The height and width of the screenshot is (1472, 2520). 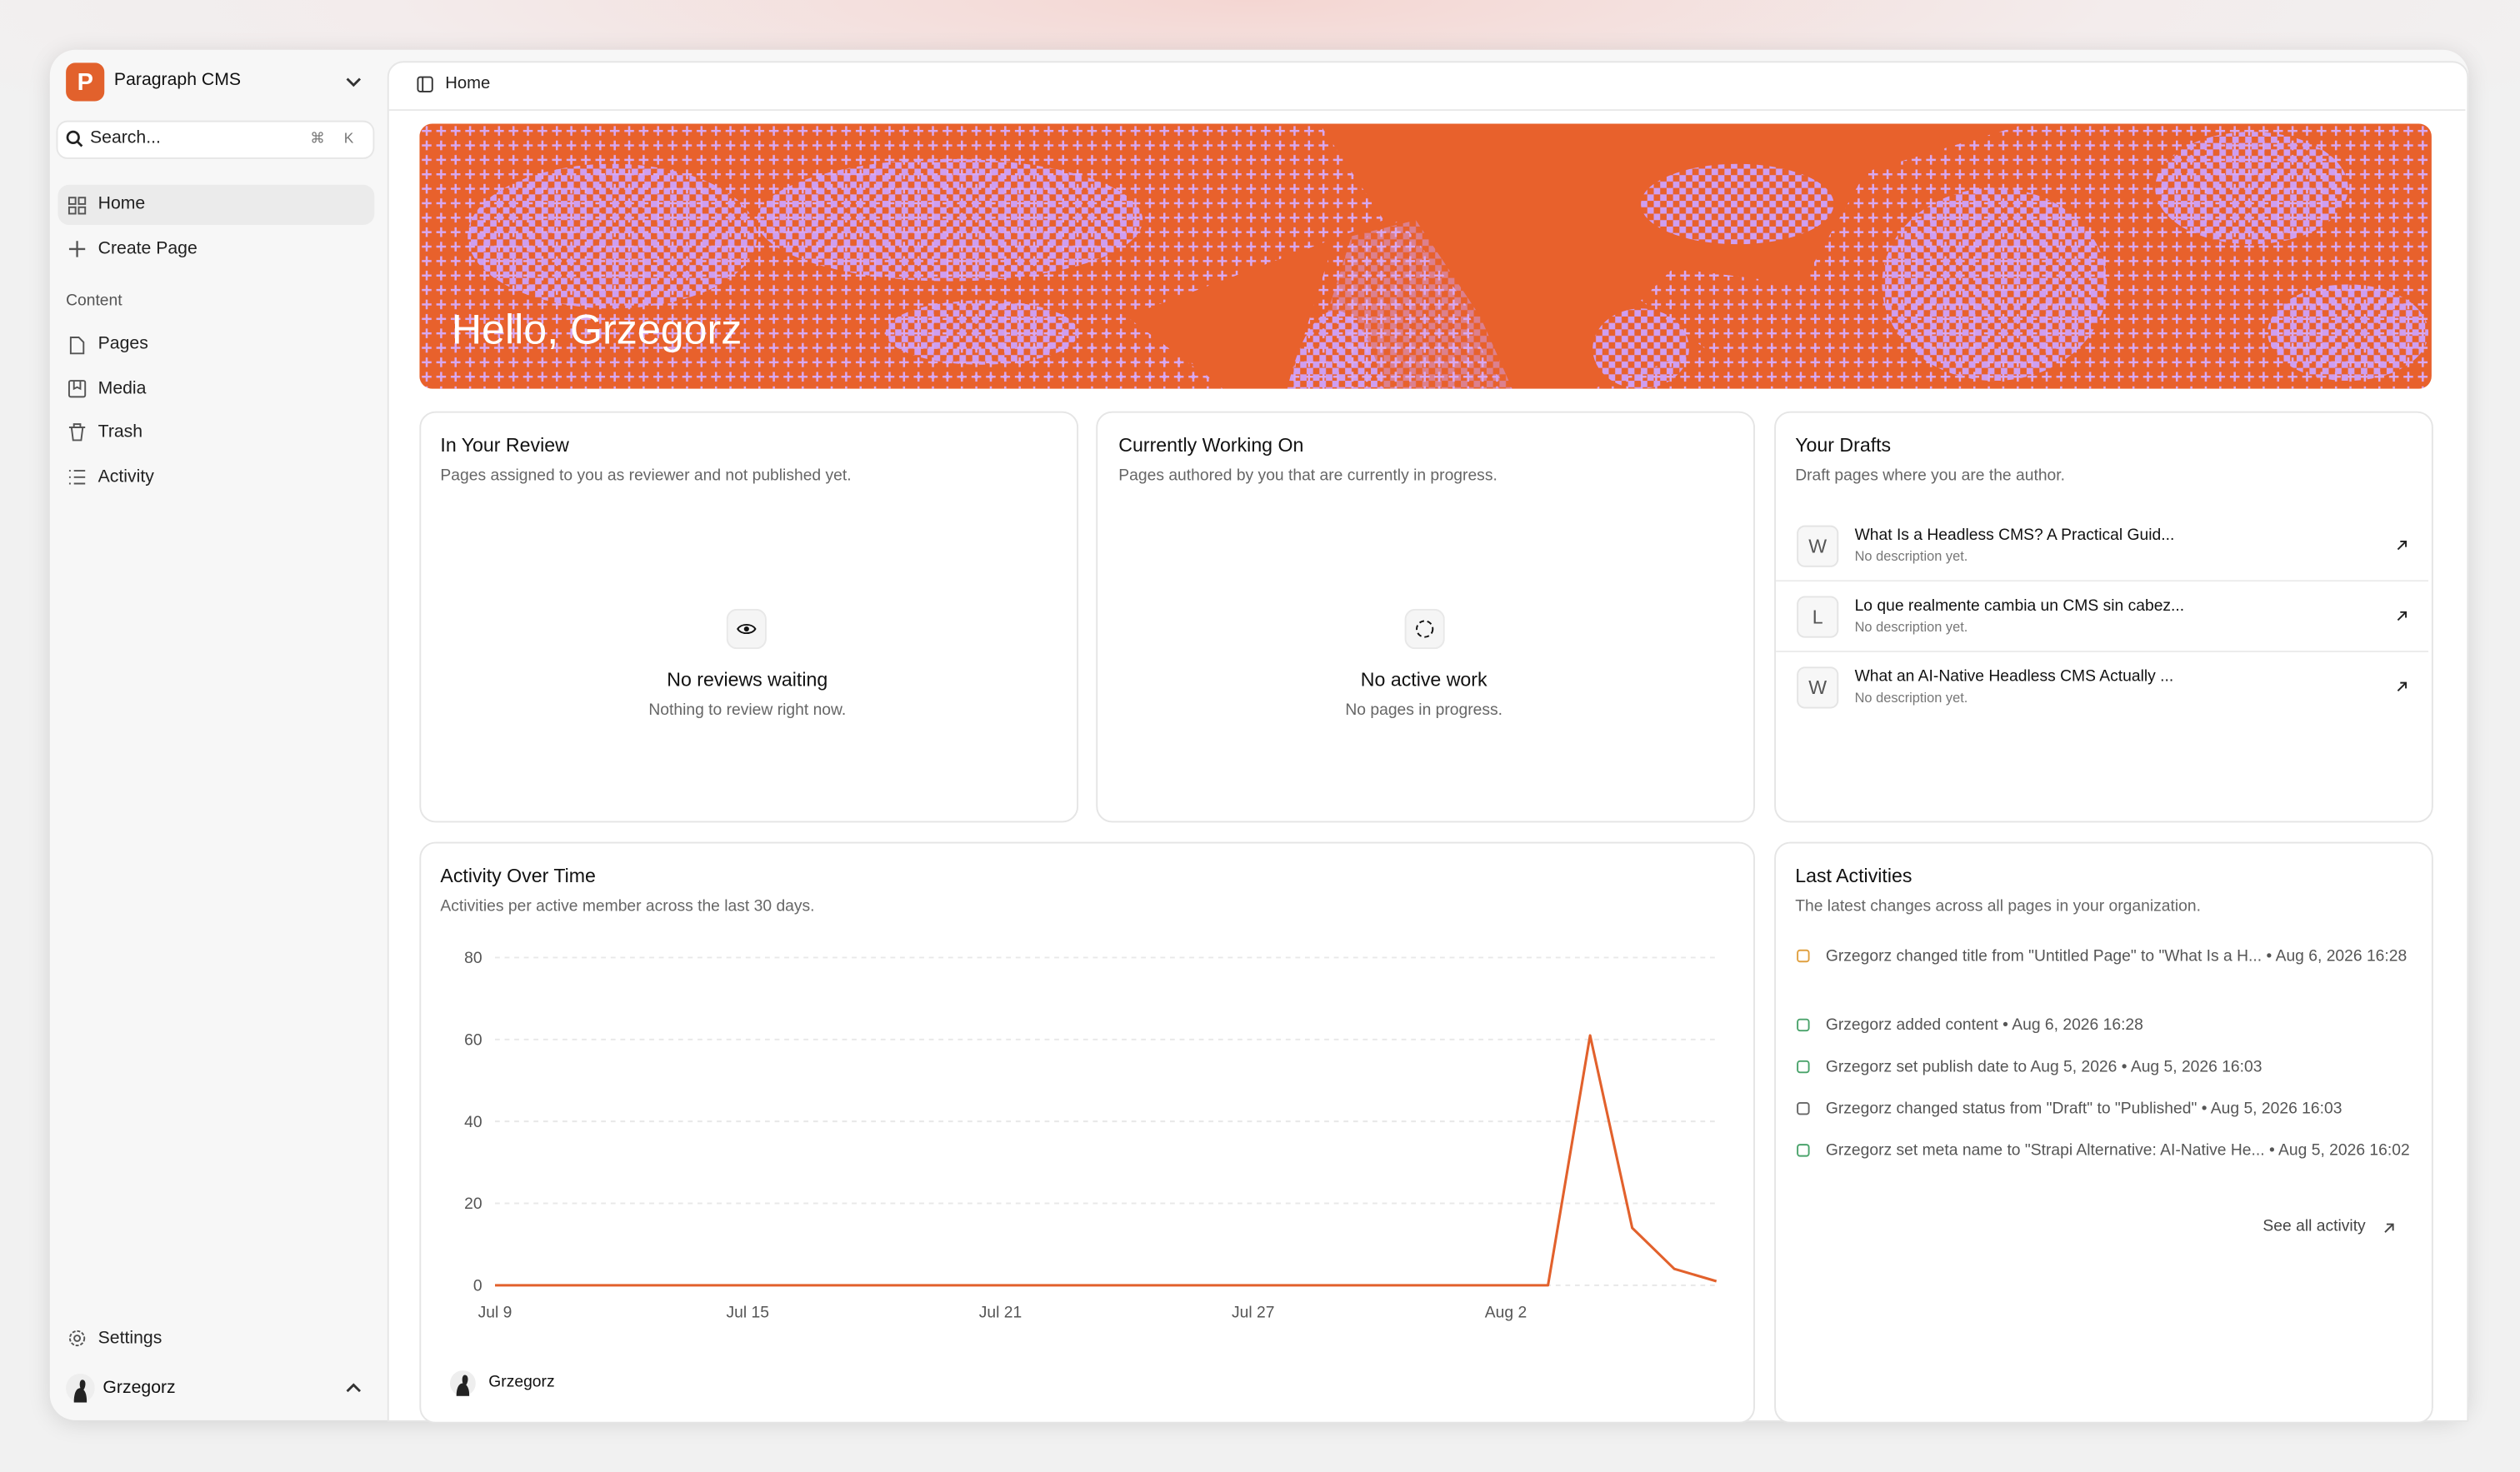 What do you see at coordinates (123, 344) in the screenshot?
I see `nav-item: Pages` at bounding box center [123, 344].